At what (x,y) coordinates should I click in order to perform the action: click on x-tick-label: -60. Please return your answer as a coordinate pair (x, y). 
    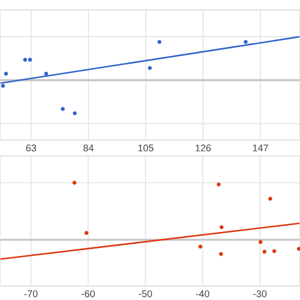
    Looking at the image, I should click on (88, 294).